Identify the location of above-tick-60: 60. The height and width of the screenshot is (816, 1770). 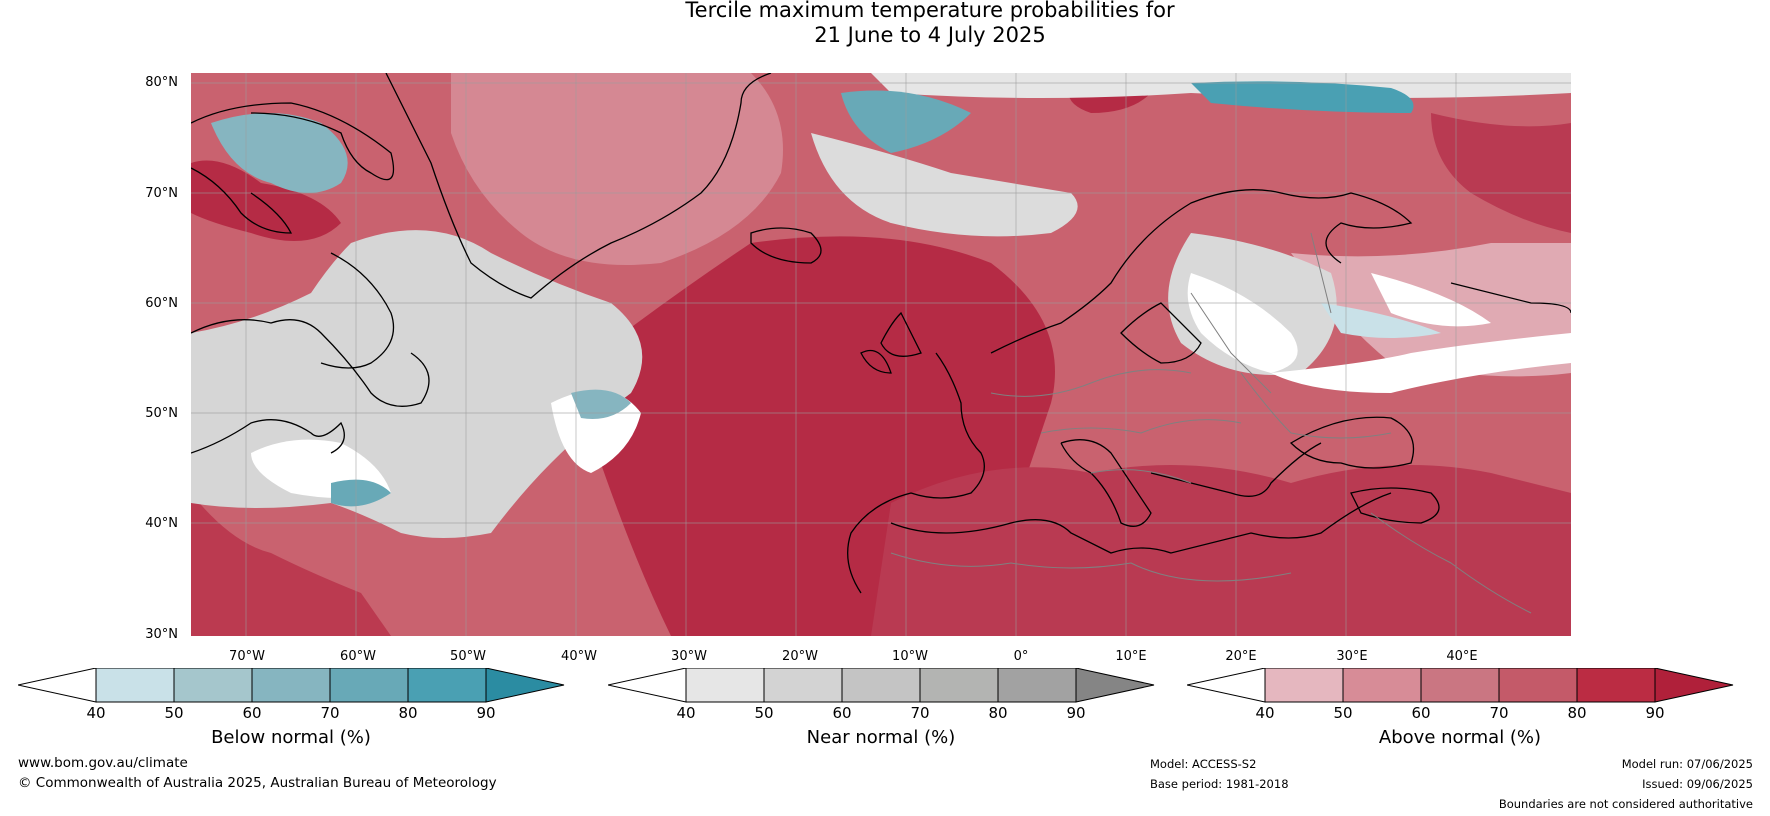
(1421, 713).